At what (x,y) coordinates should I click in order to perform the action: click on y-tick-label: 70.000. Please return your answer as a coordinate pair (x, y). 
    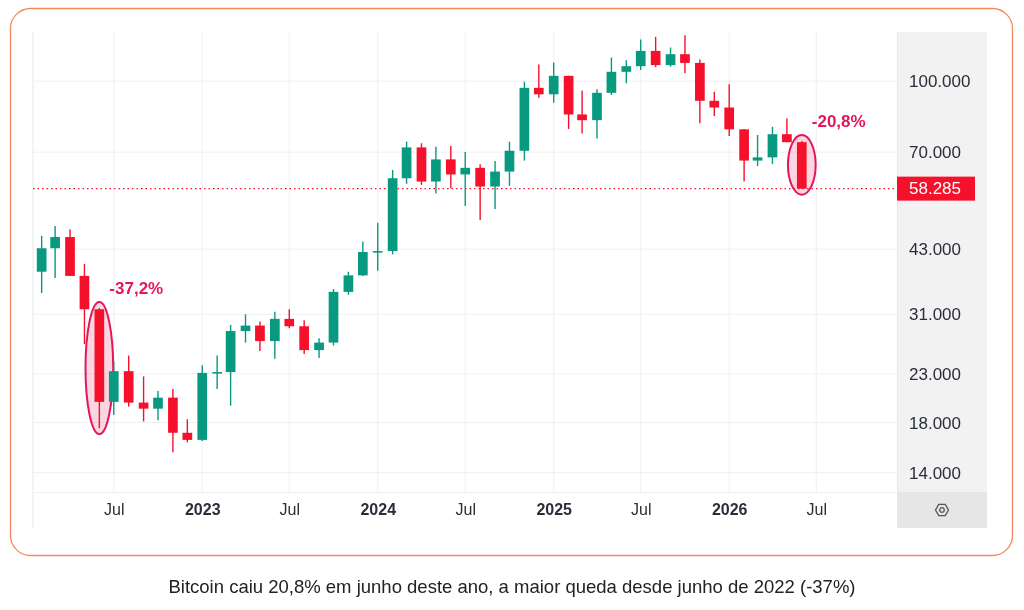
    Looking at the image, I should click on (935, 153).